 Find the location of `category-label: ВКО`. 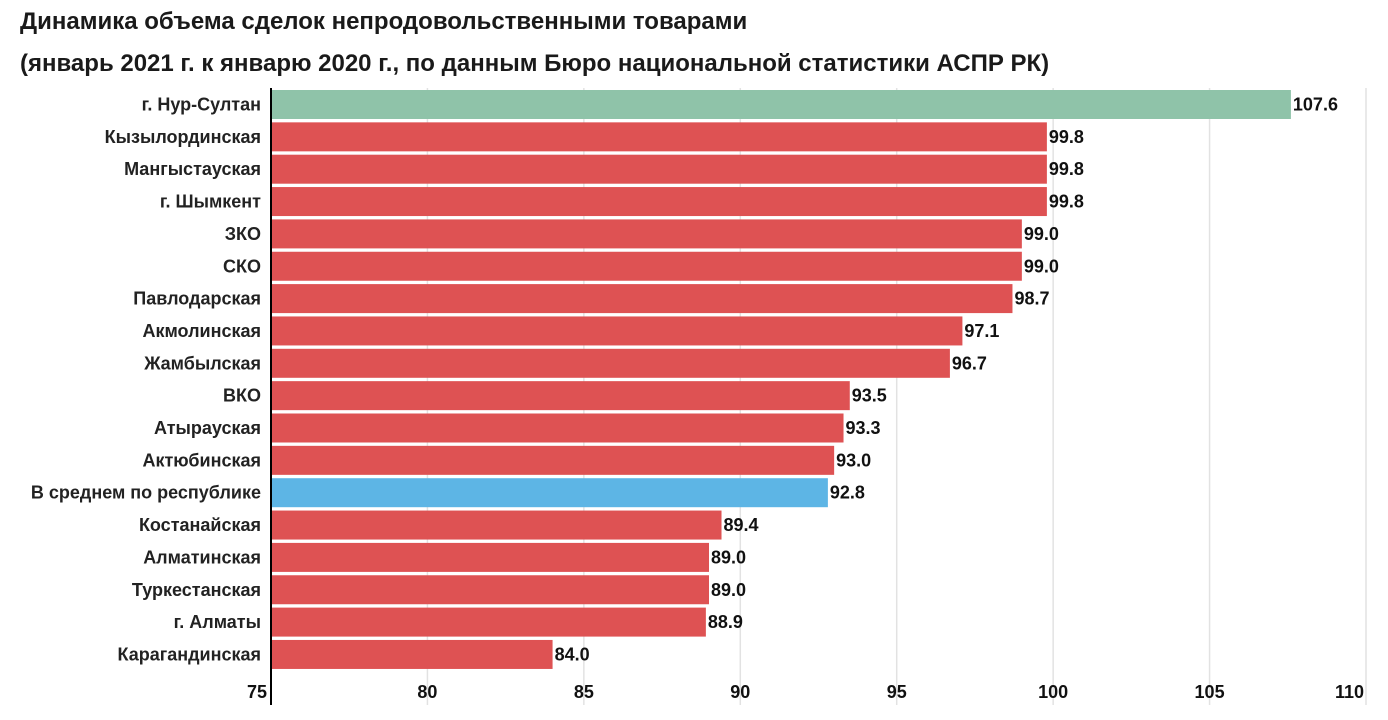

category-label: ВКО is located at coordinates (242, 396).